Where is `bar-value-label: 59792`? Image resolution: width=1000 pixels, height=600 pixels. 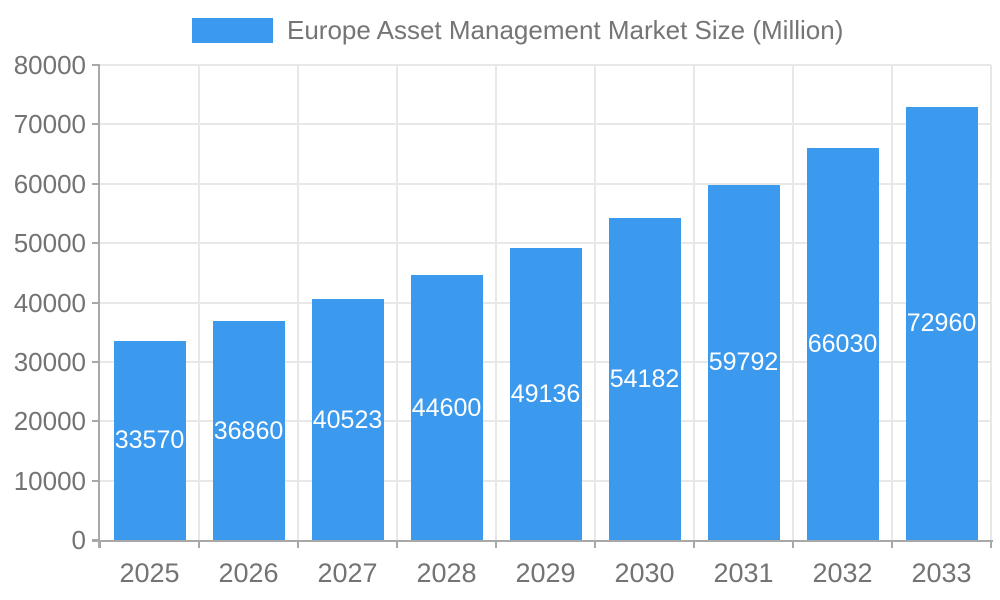
bar-value-label: 59792 is located at coordinates (743, 362).